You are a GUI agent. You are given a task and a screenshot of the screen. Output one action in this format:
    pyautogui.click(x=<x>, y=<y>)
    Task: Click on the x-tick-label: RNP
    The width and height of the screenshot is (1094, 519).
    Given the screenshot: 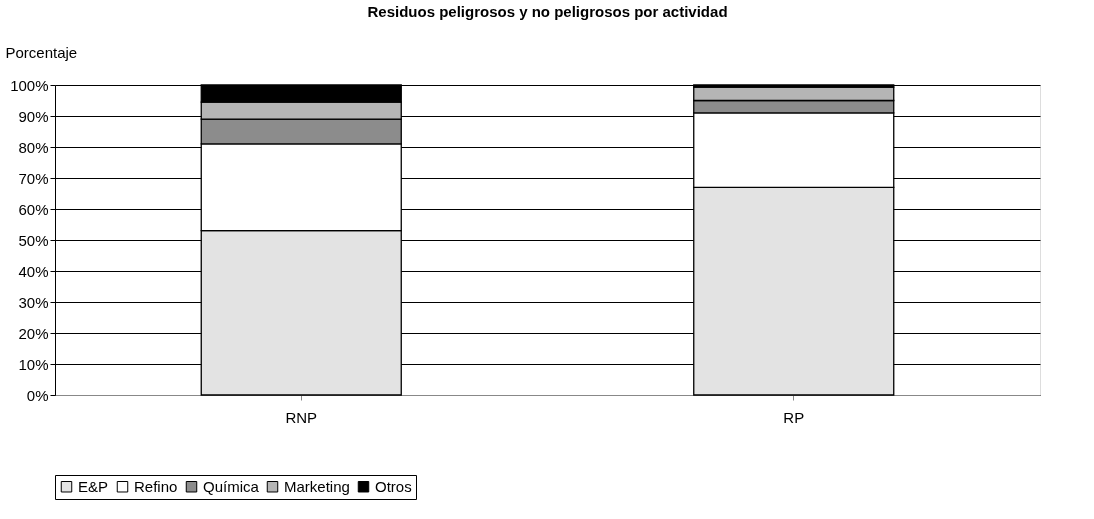 What is the action you would take?
    pyautogui.click(x=301, y=417)
    